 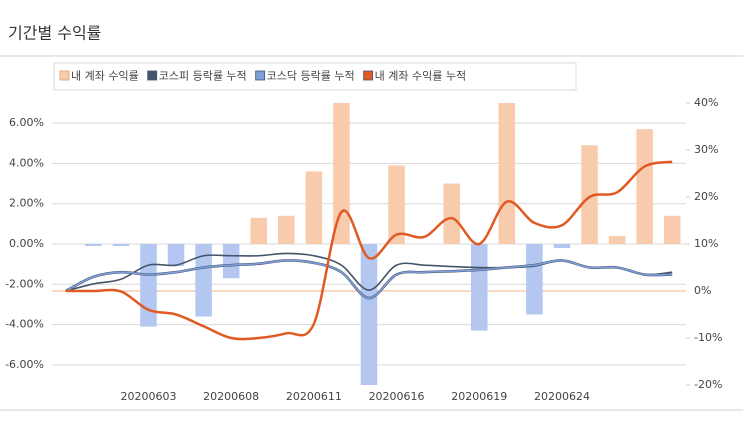 I want to click on y-tick-label: 4.00%, so click(x=26, y=162).